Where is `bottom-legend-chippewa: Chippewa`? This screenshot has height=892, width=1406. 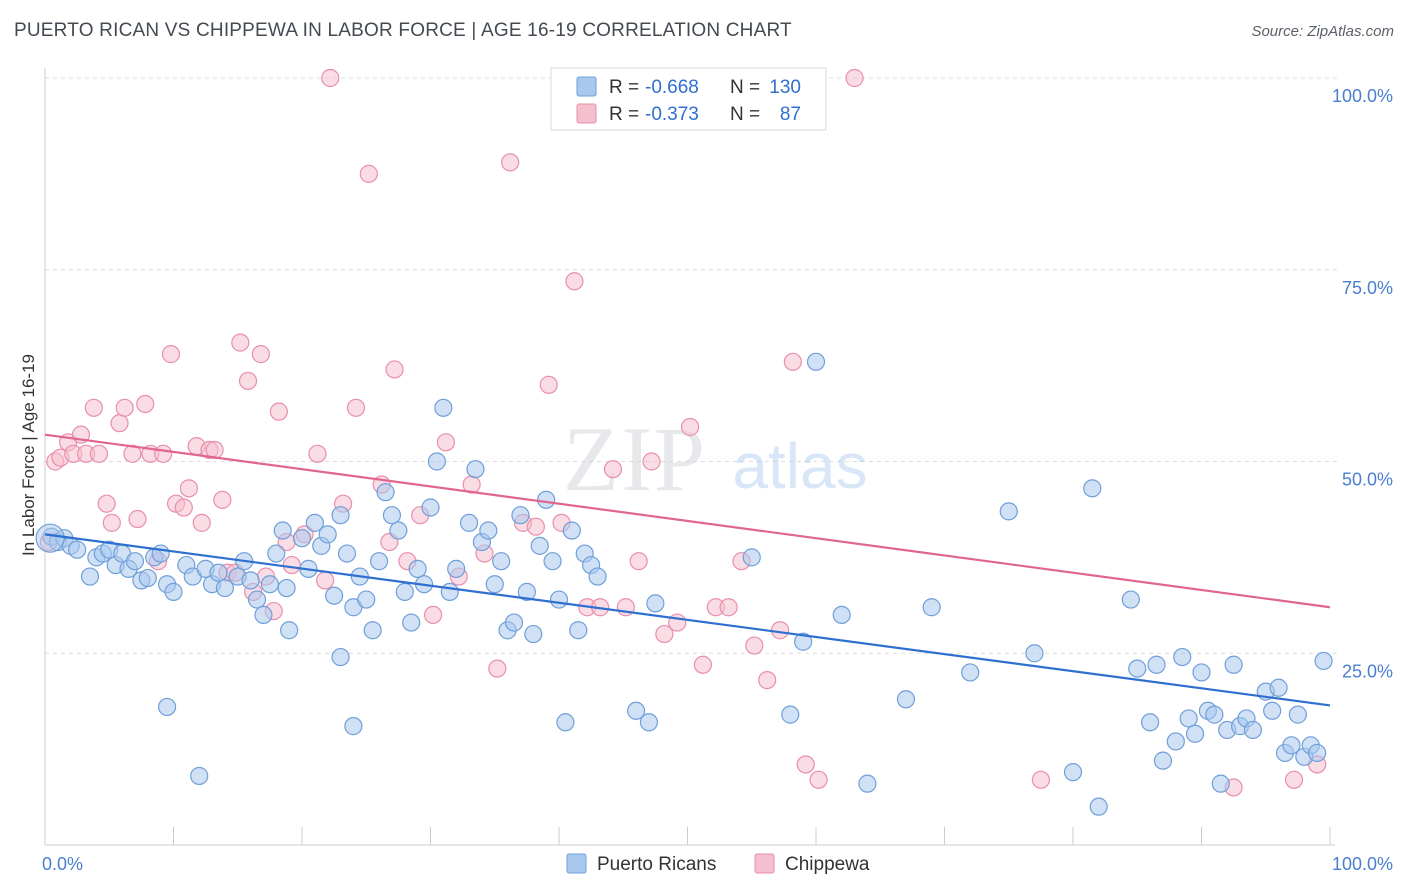
bottom-legend-chippewa: Chippewa is located at coordinates (827, 864).